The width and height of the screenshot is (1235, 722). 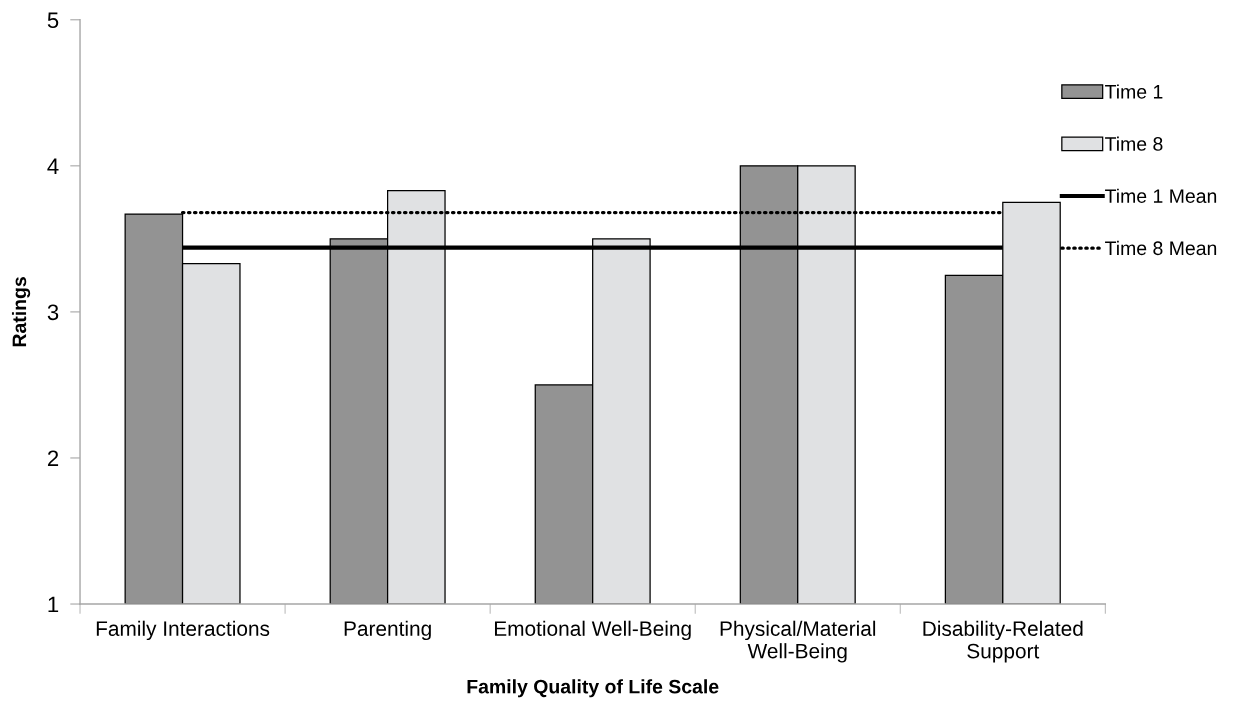 What do you see at coordinates (53, 166) in the screenshot?
I see `y-tick-label: 4` at bounding box center [53, 166].